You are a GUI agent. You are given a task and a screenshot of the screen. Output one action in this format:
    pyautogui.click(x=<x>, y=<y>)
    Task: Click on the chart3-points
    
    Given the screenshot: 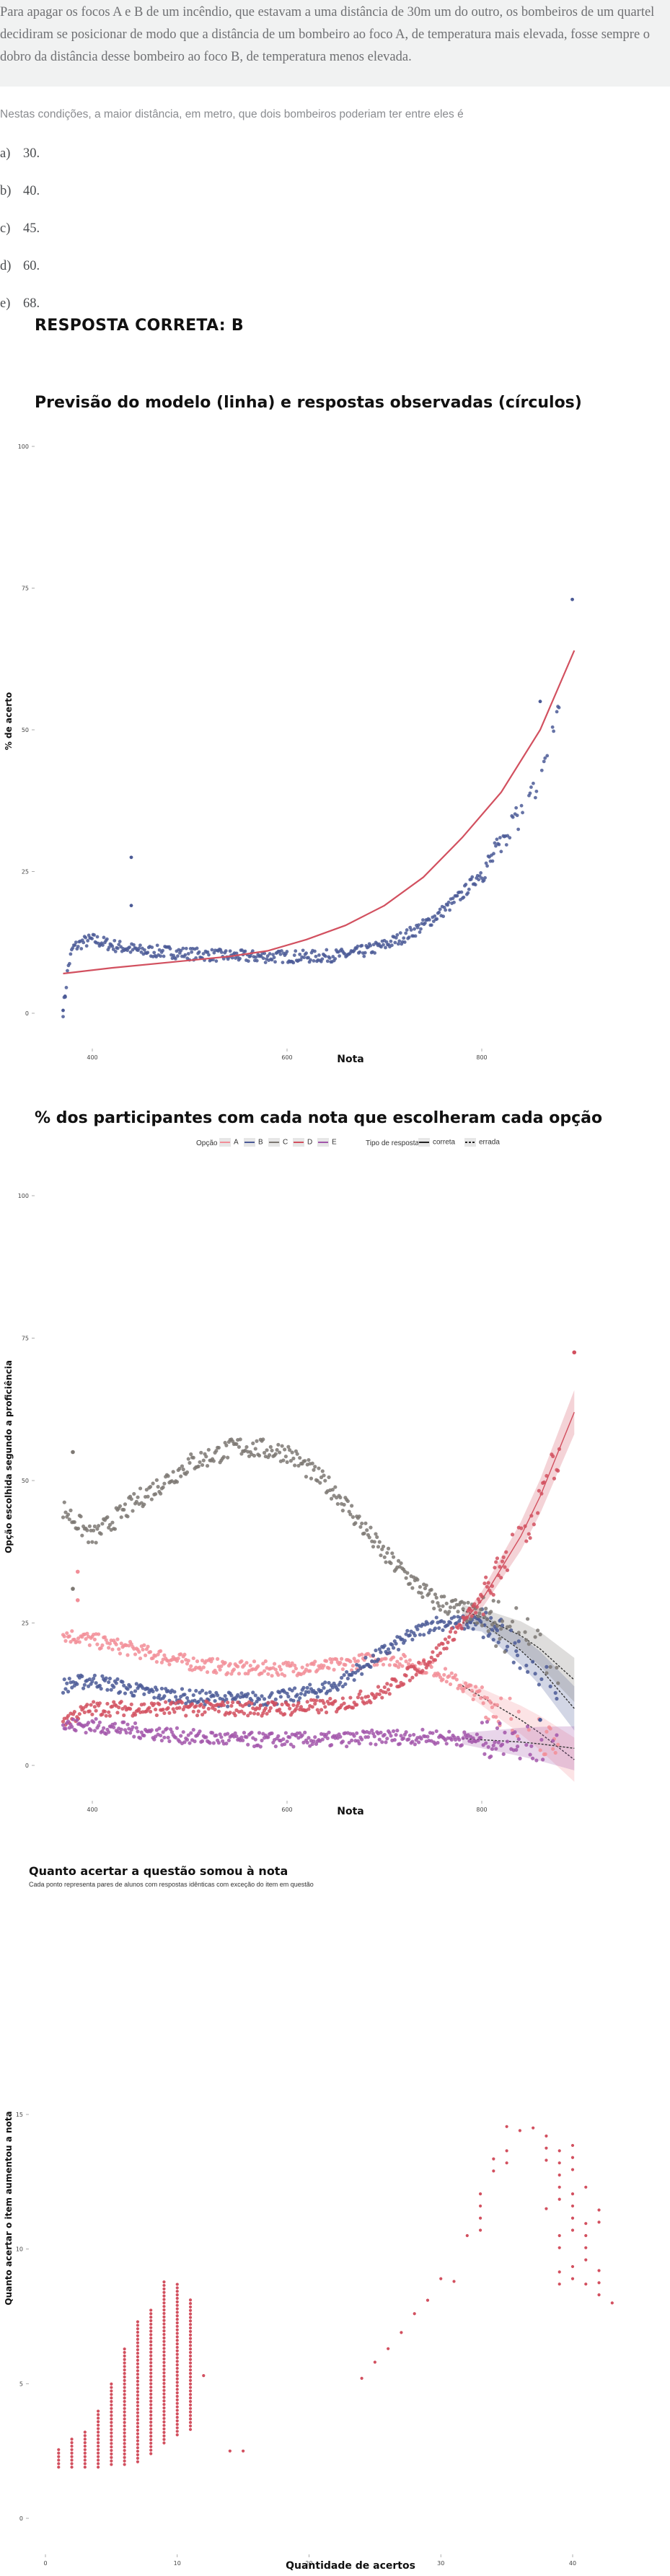 What is the action you would take?
    pyautogui.click(x=335, y=2297)
    